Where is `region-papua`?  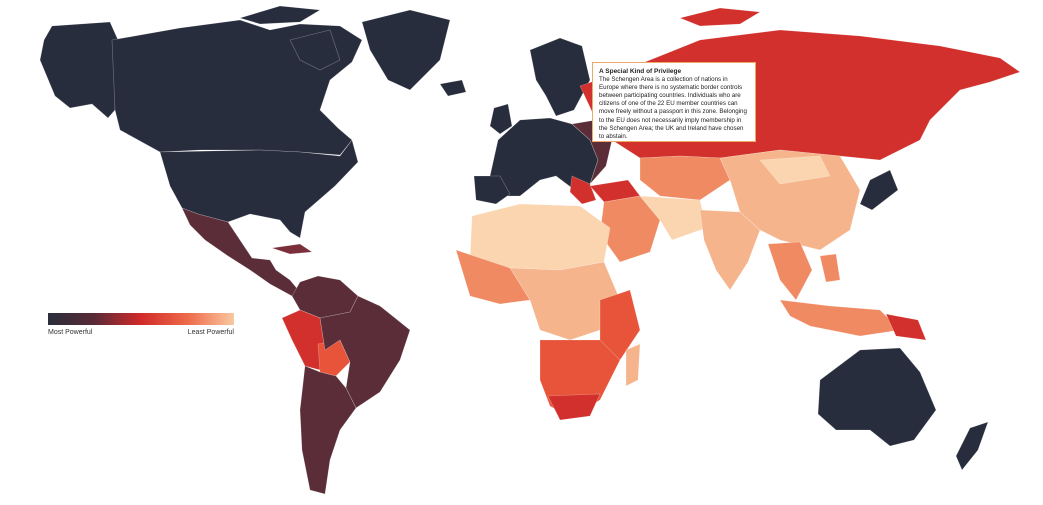 region-papua is located at coordinates (906, 327).